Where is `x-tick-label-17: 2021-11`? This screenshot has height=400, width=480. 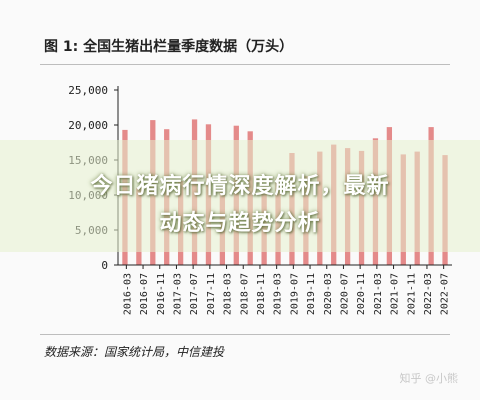 x-tick-label-17: 2021-11 is located at coordinates (411, 294).